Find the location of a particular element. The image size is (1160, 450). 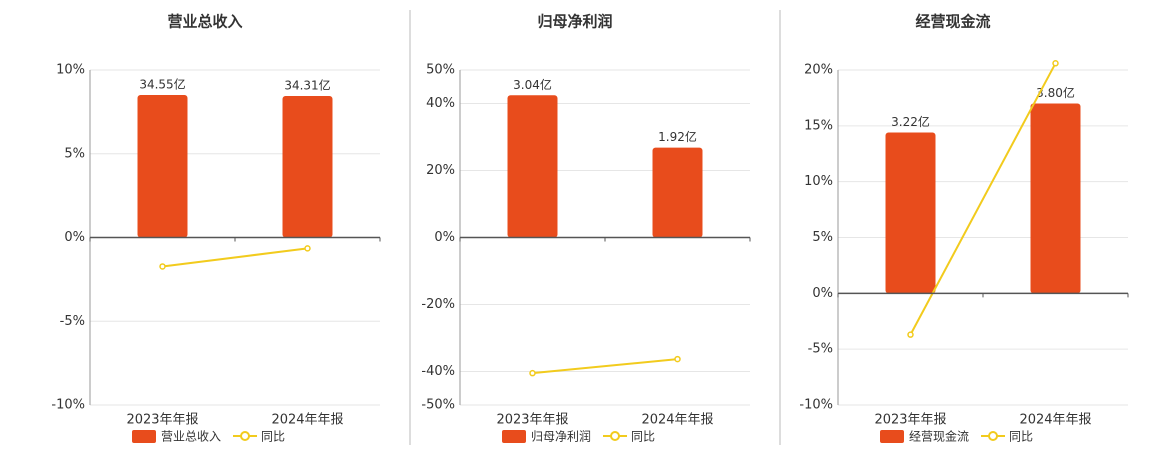

y-tick-label: -50% is located at coordinates (438, 405).